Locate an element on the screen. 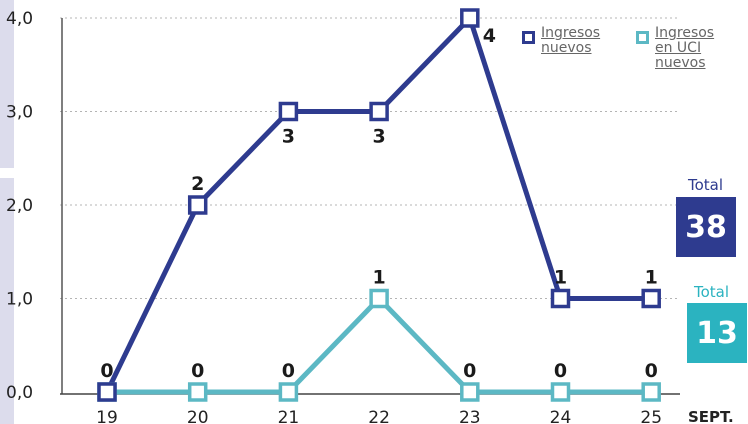  x-unit-label: SEPT. is located at coordinates (711, 416).